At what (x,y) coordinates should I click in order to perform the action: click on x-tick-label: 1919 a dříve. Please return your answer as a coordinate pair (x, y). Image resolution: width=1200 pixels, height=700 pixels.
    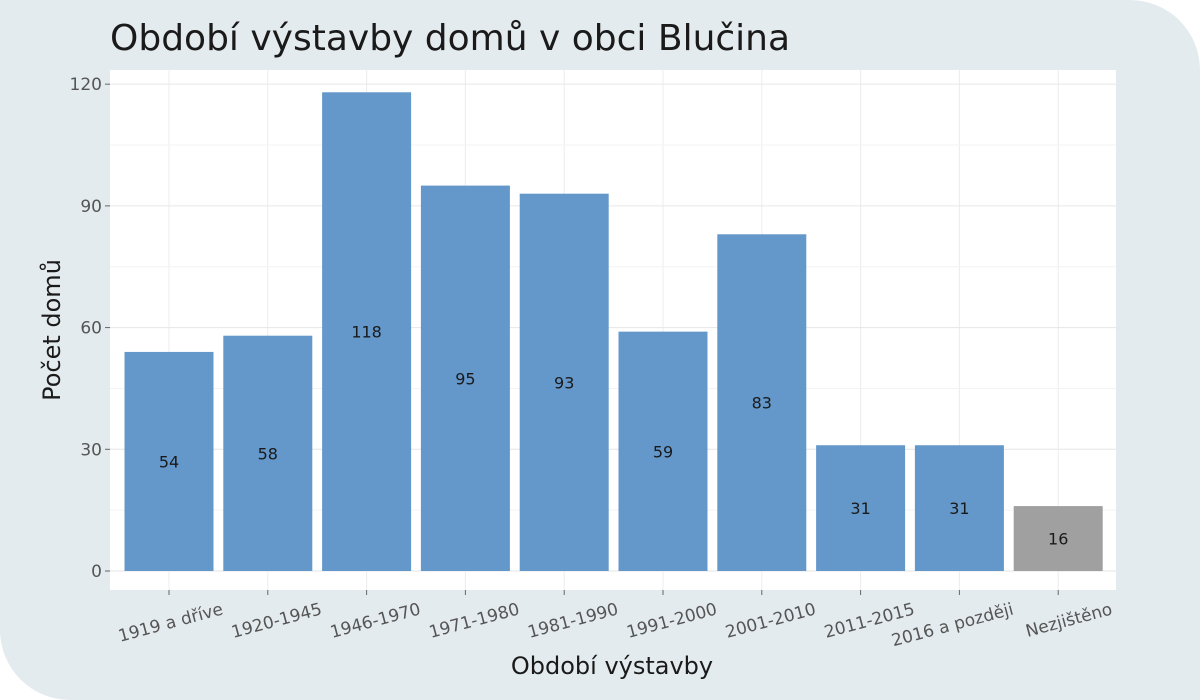
    Looking at the image, I should click on (170, 623).